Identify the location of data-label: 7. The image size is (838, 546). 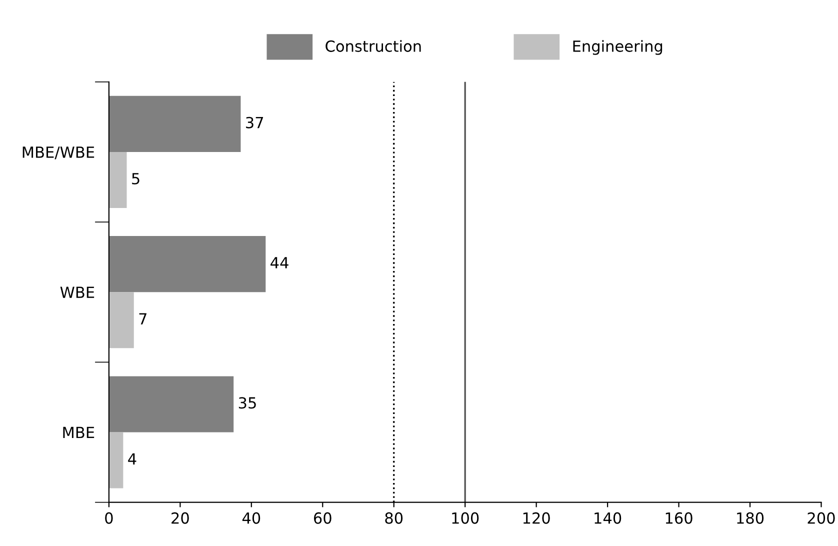
(142, 318).